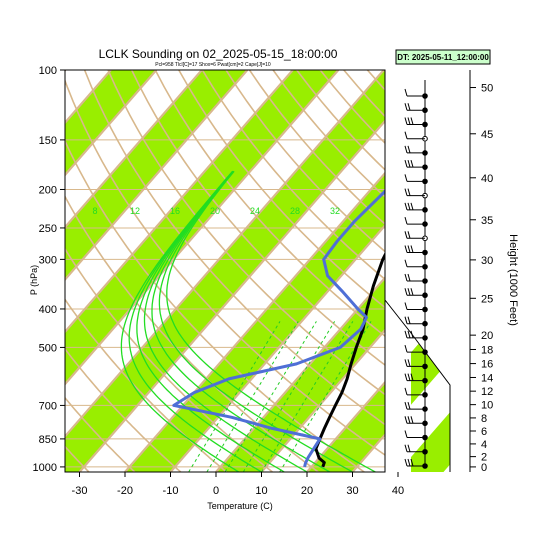 The height and width of the screenshot is (540, 540). Describe the element at coordinates (487, 135) in the screenshot. I see `height-tick-label: 45` at that location.